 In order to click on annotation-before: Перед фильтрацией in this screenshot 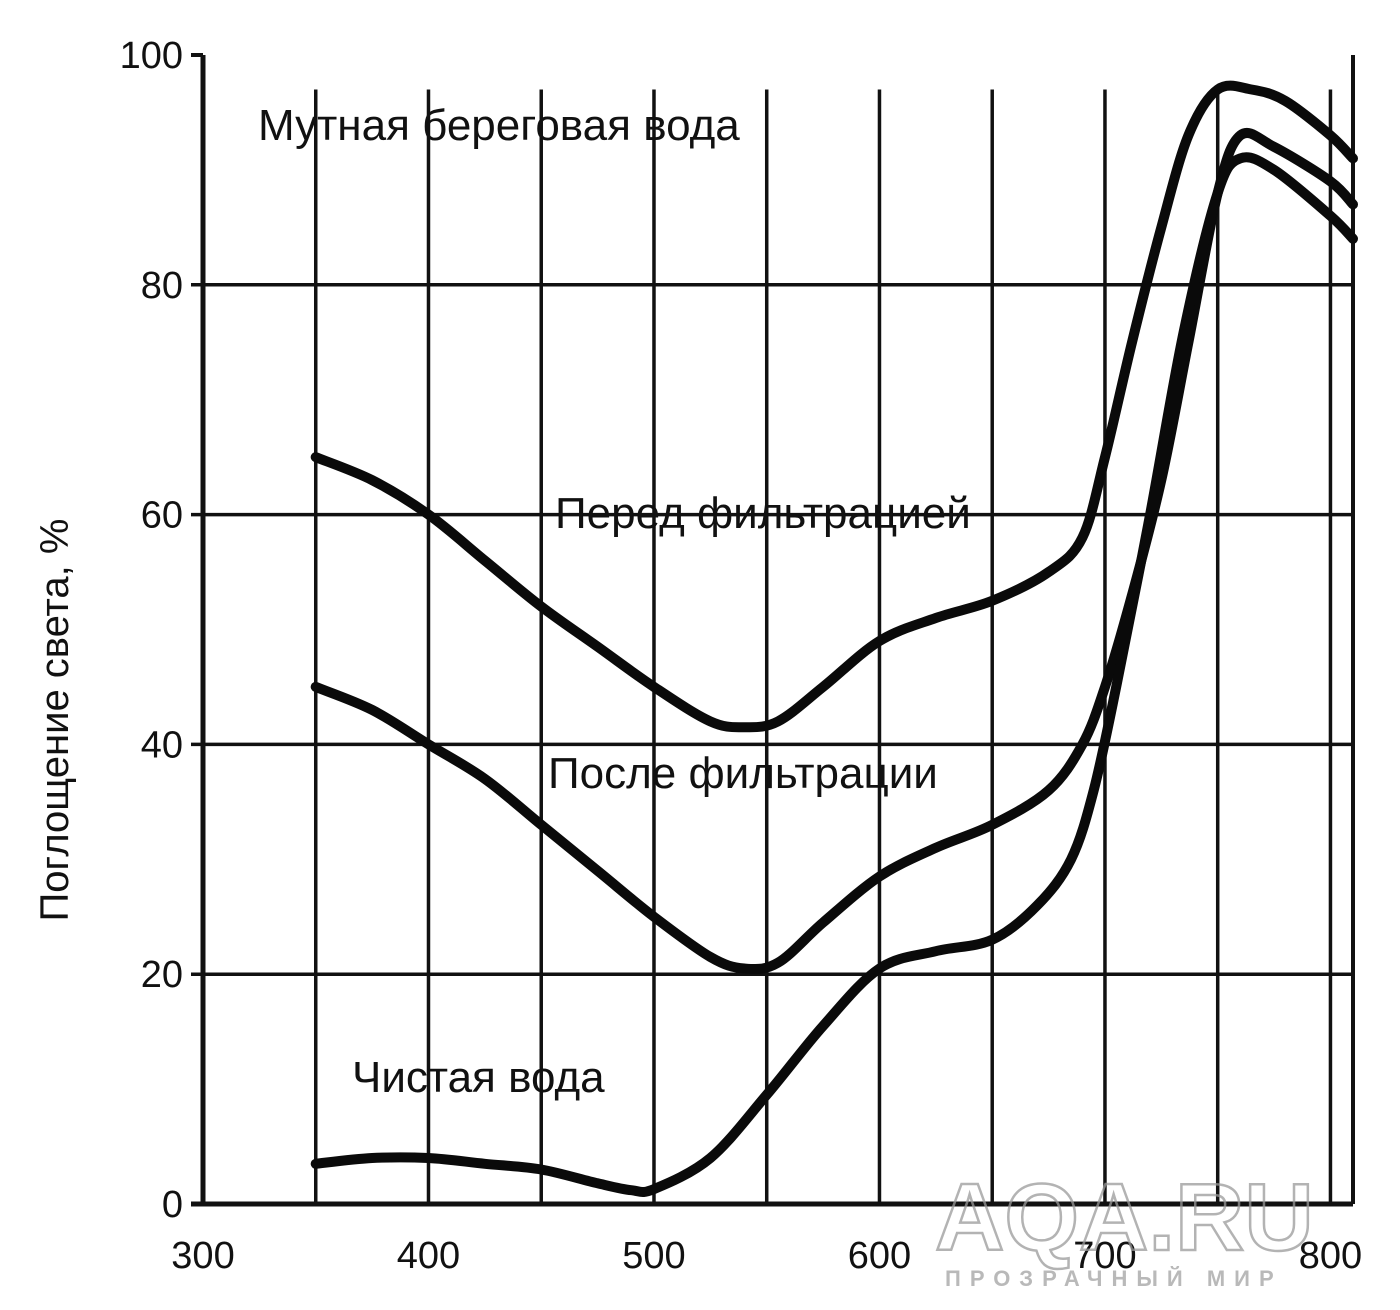, I will do `click(763, 513)`.